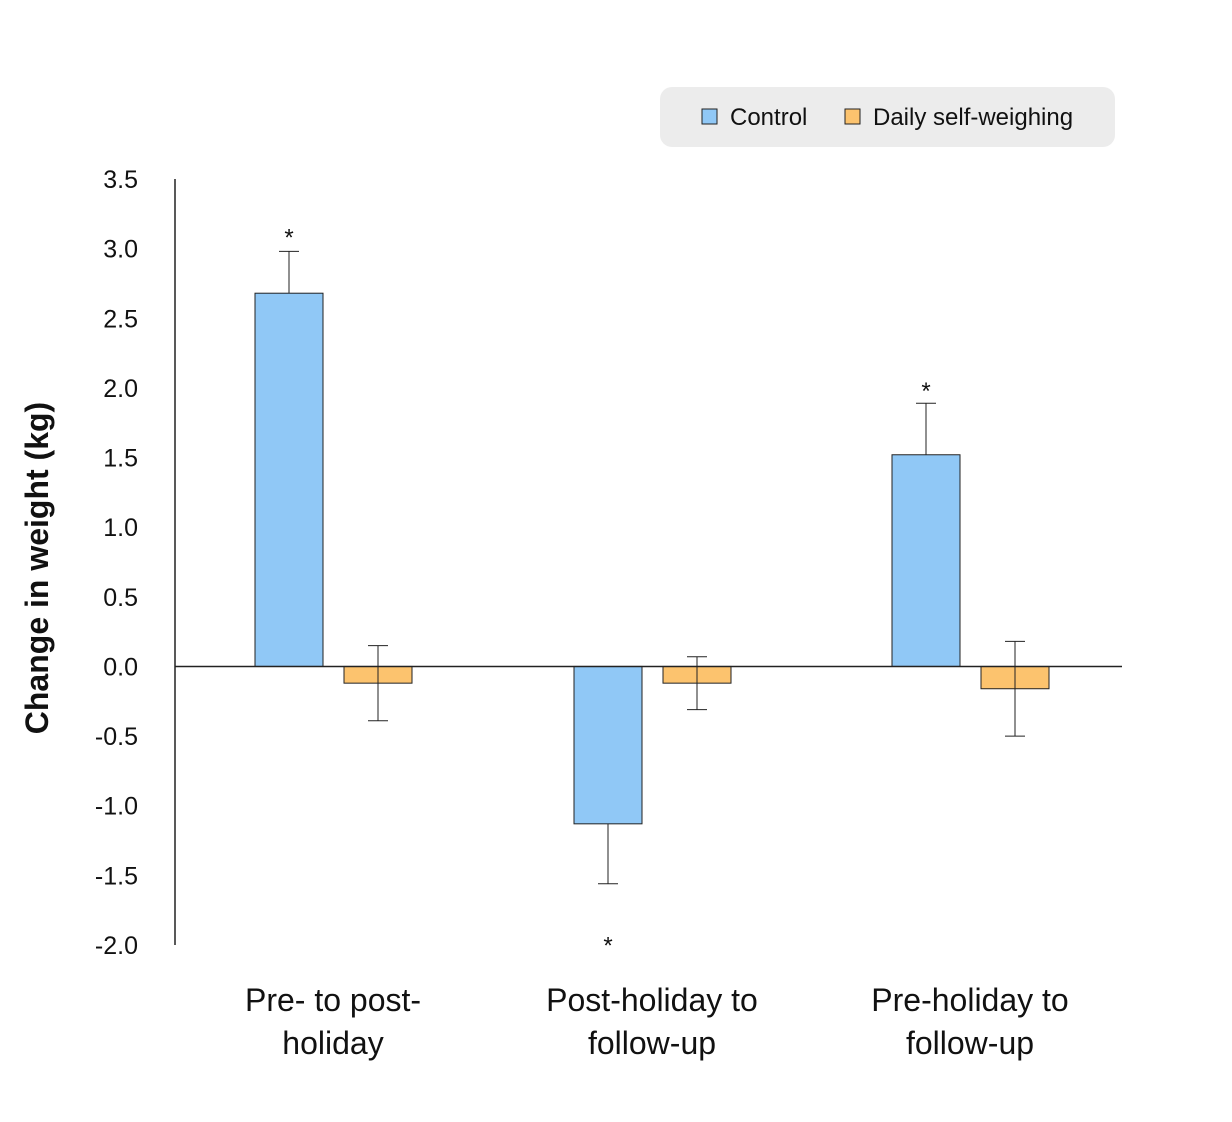 The width and height of the screenshot is (1232, 1122). I want to click on category-label: Pre- to post-, so click(333, 1000).